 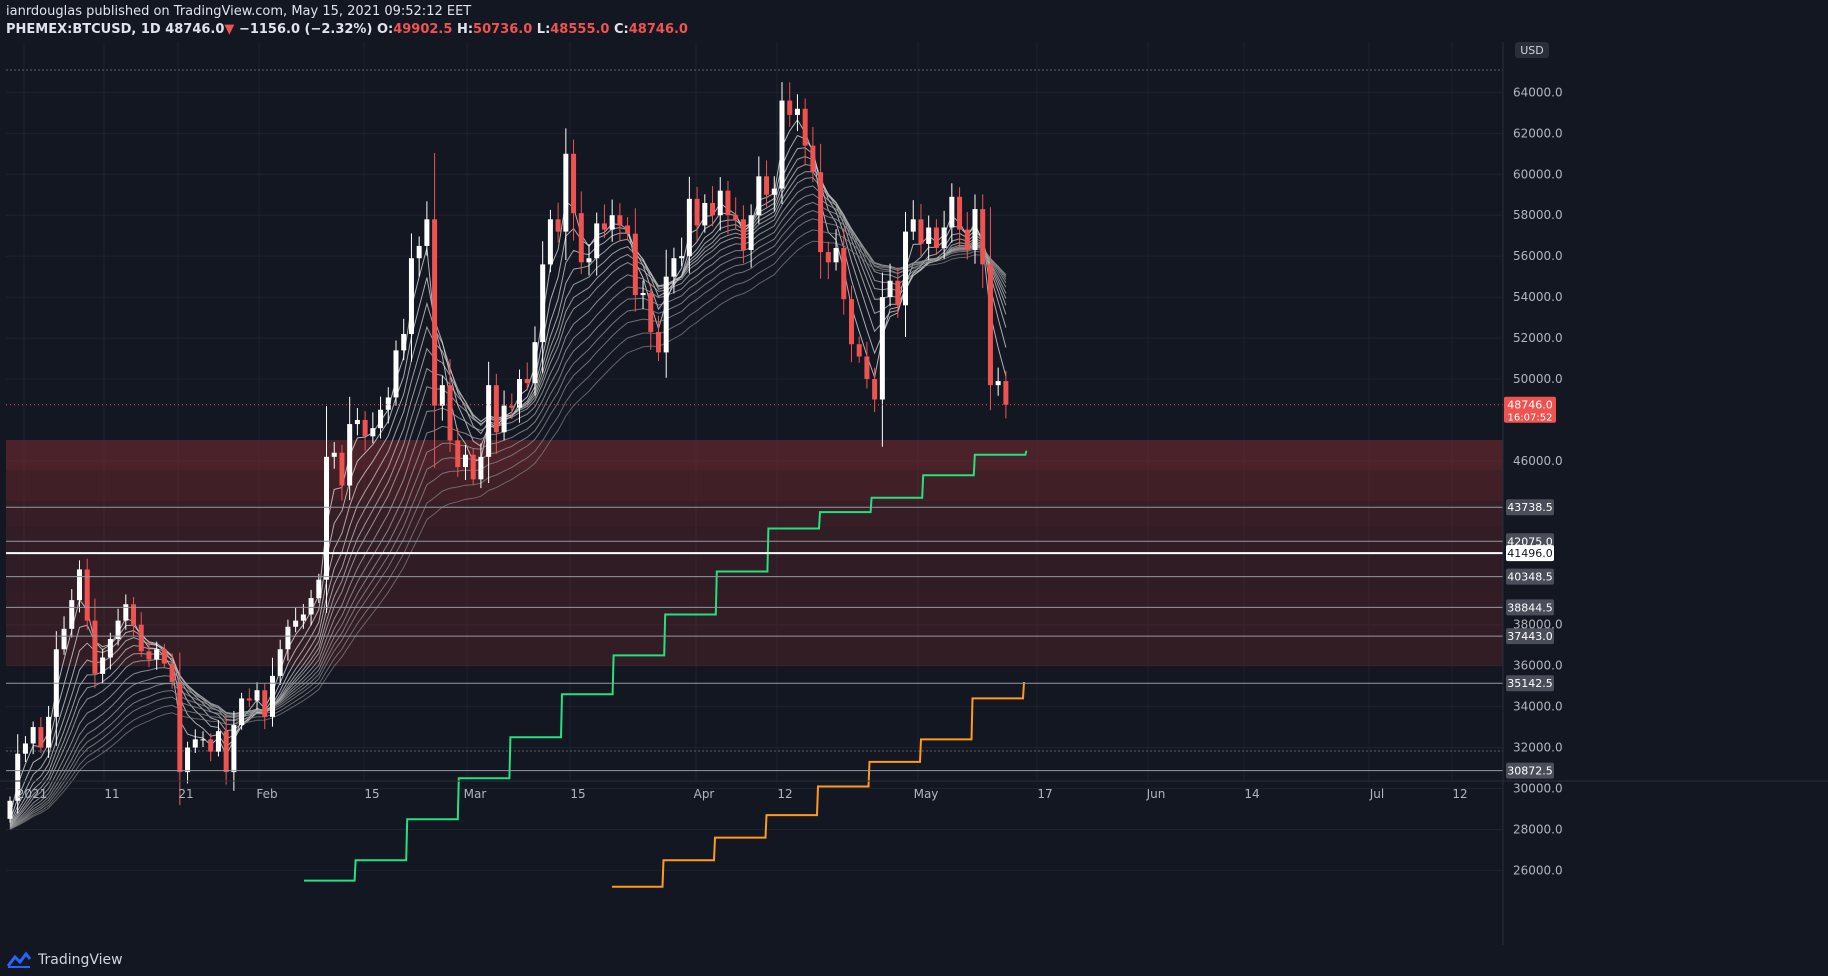 What do you see at coordinates (1538, 215) in the screenshot?
I see `y-tick-label: 58000.0` at bounding box center [1538, 215].